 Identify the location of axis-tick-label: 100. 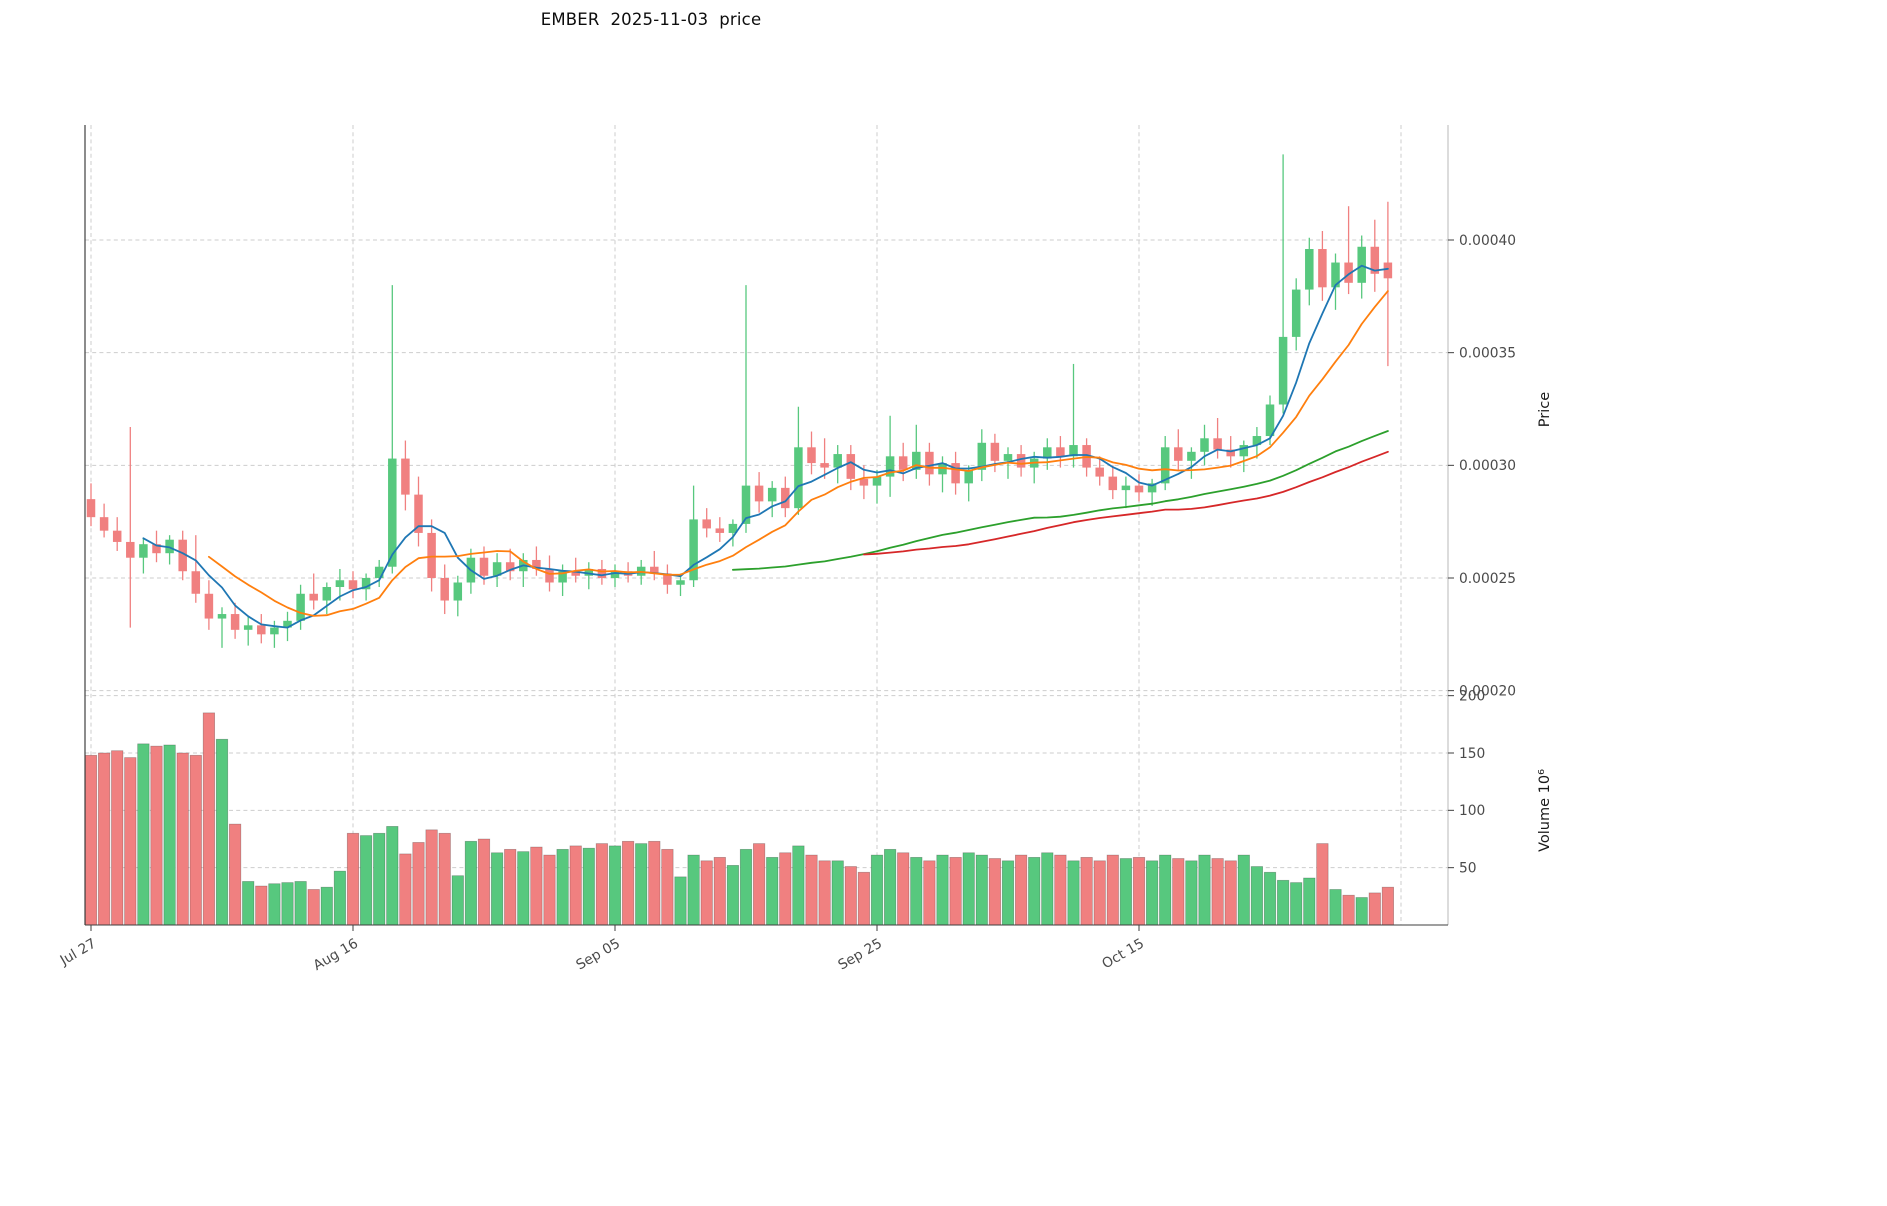
(1472, 811).